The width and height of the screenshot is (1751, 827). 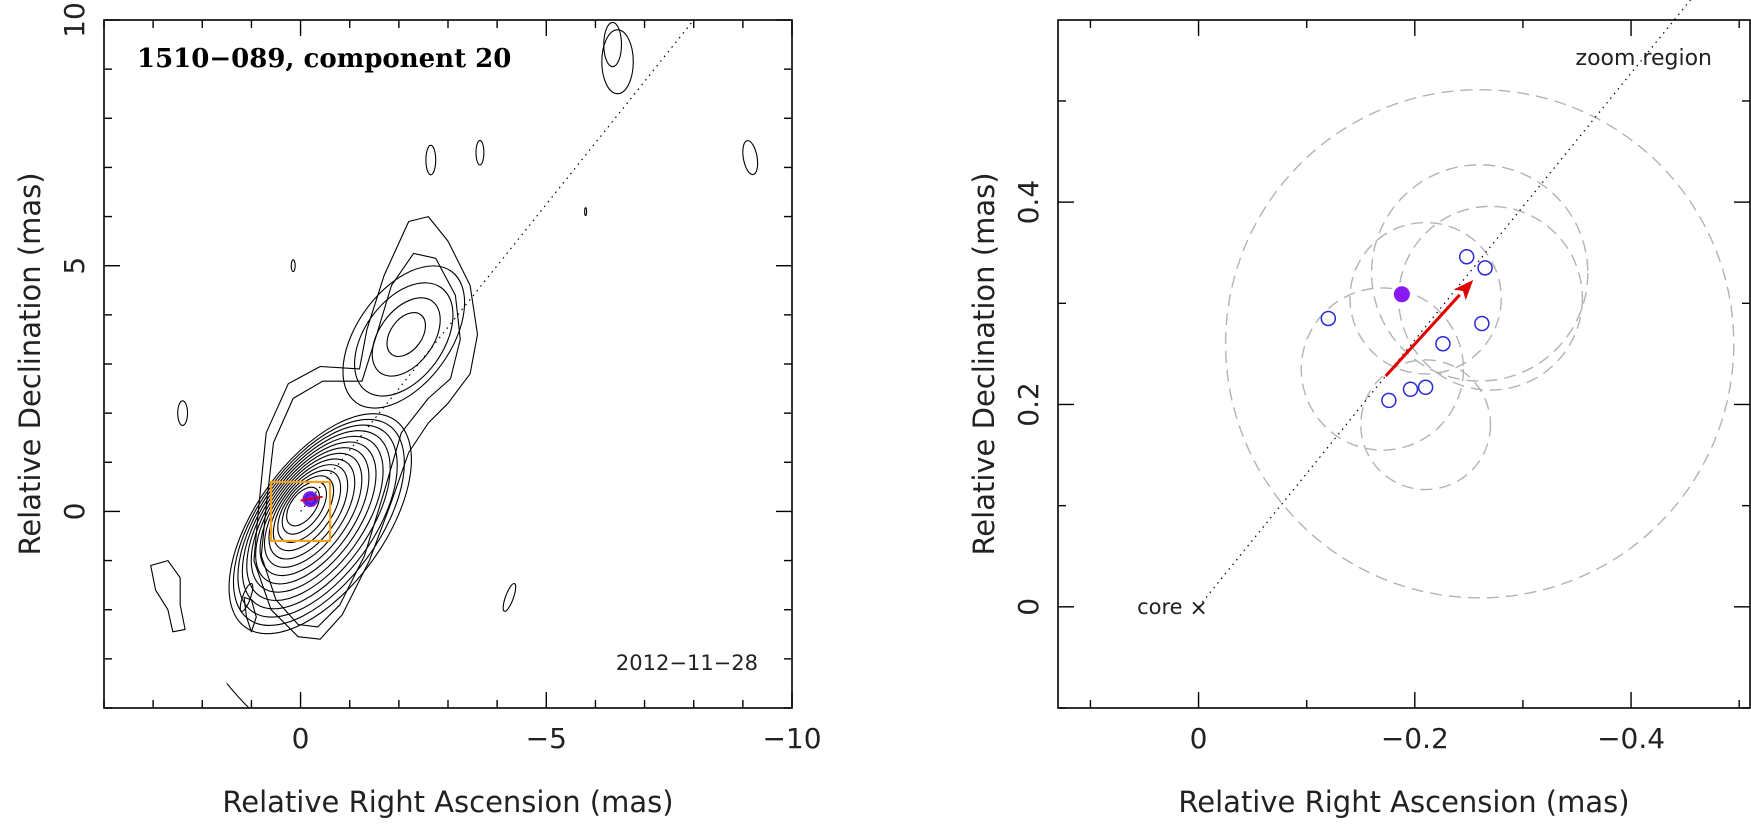 I want to click on right-ytick-label: 0.4, so click(x=1028, y=202).